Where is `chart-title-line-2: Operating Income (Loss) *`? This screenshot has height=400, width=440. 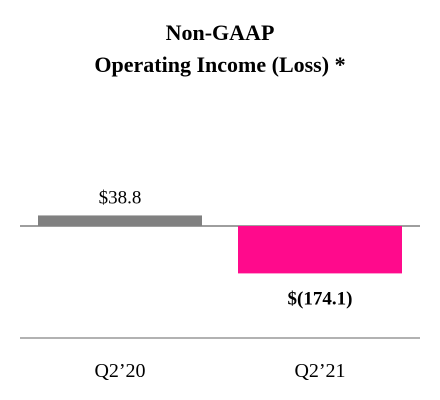
chart-title-line-2: Operating Income (Loss) * is located at coordinates (219, 64).